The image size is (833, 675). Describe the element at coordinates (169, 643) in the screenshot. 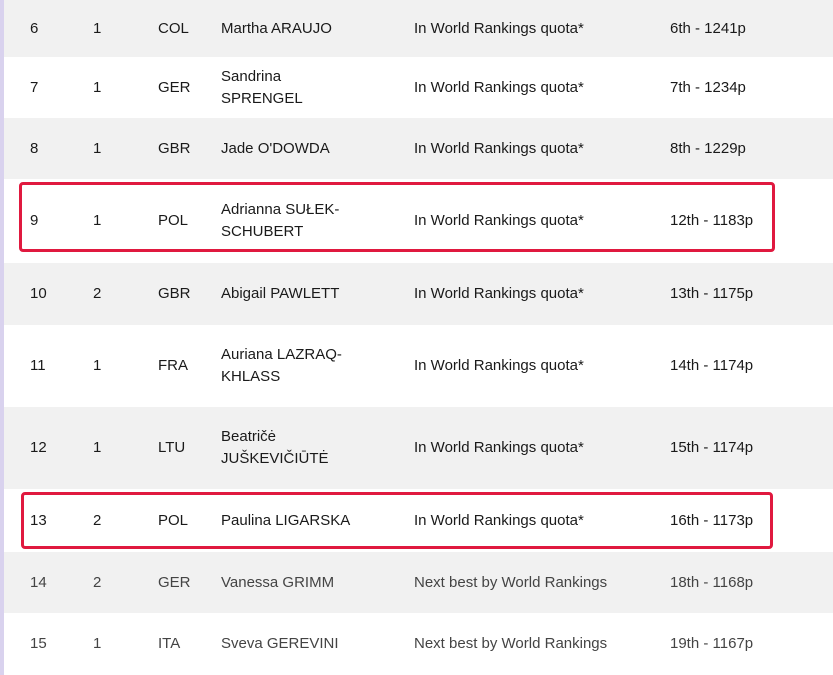

I see `noc-cell: ITA` at that location.